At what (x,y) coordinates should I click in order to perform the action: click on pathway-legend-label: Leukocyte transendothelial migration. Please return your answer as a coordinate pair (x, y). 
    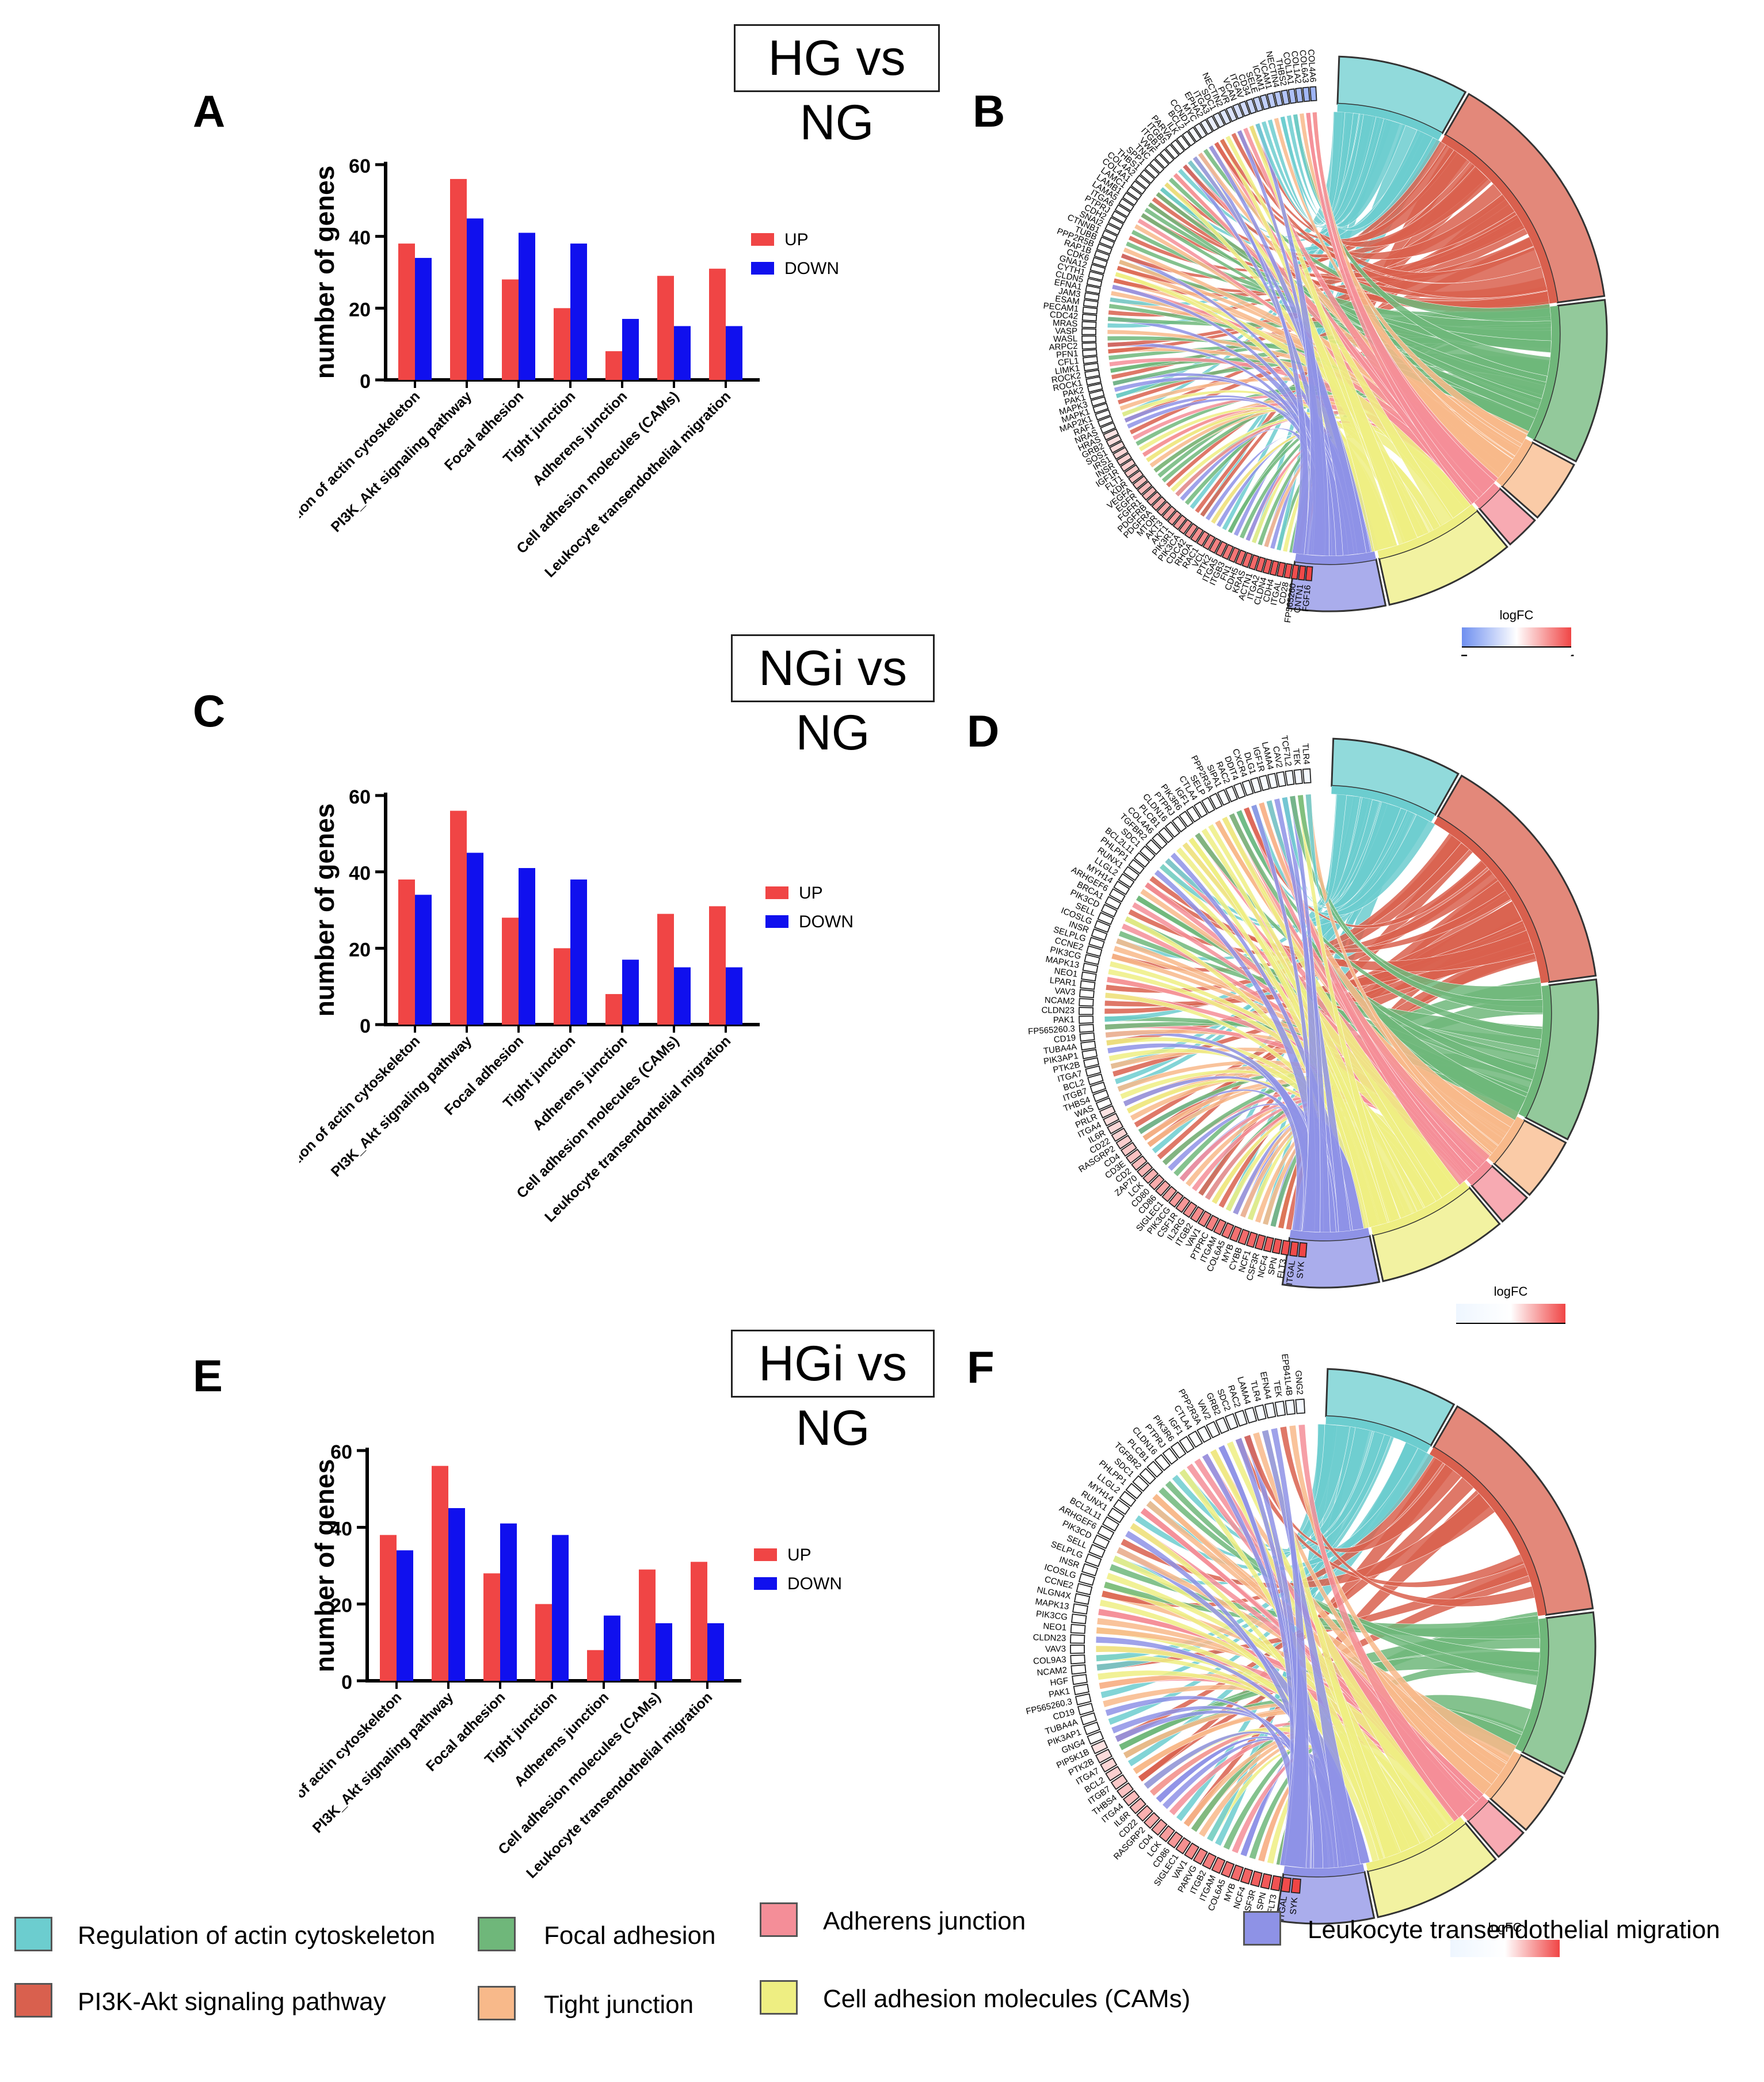
    Looking at the image, I should click on (1514, 1930).